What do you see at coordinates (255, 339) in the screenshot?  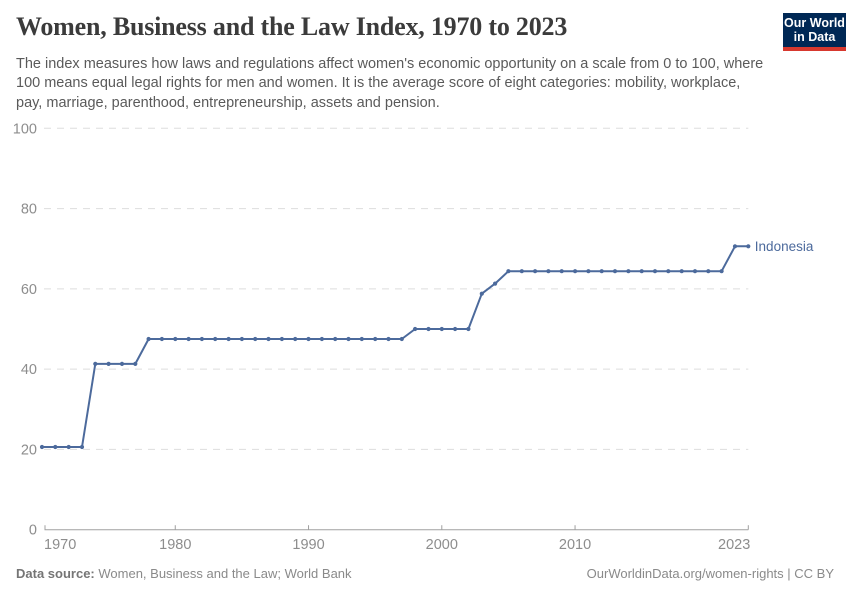 I see `data-point-1986` at bounding box center [255, 339].